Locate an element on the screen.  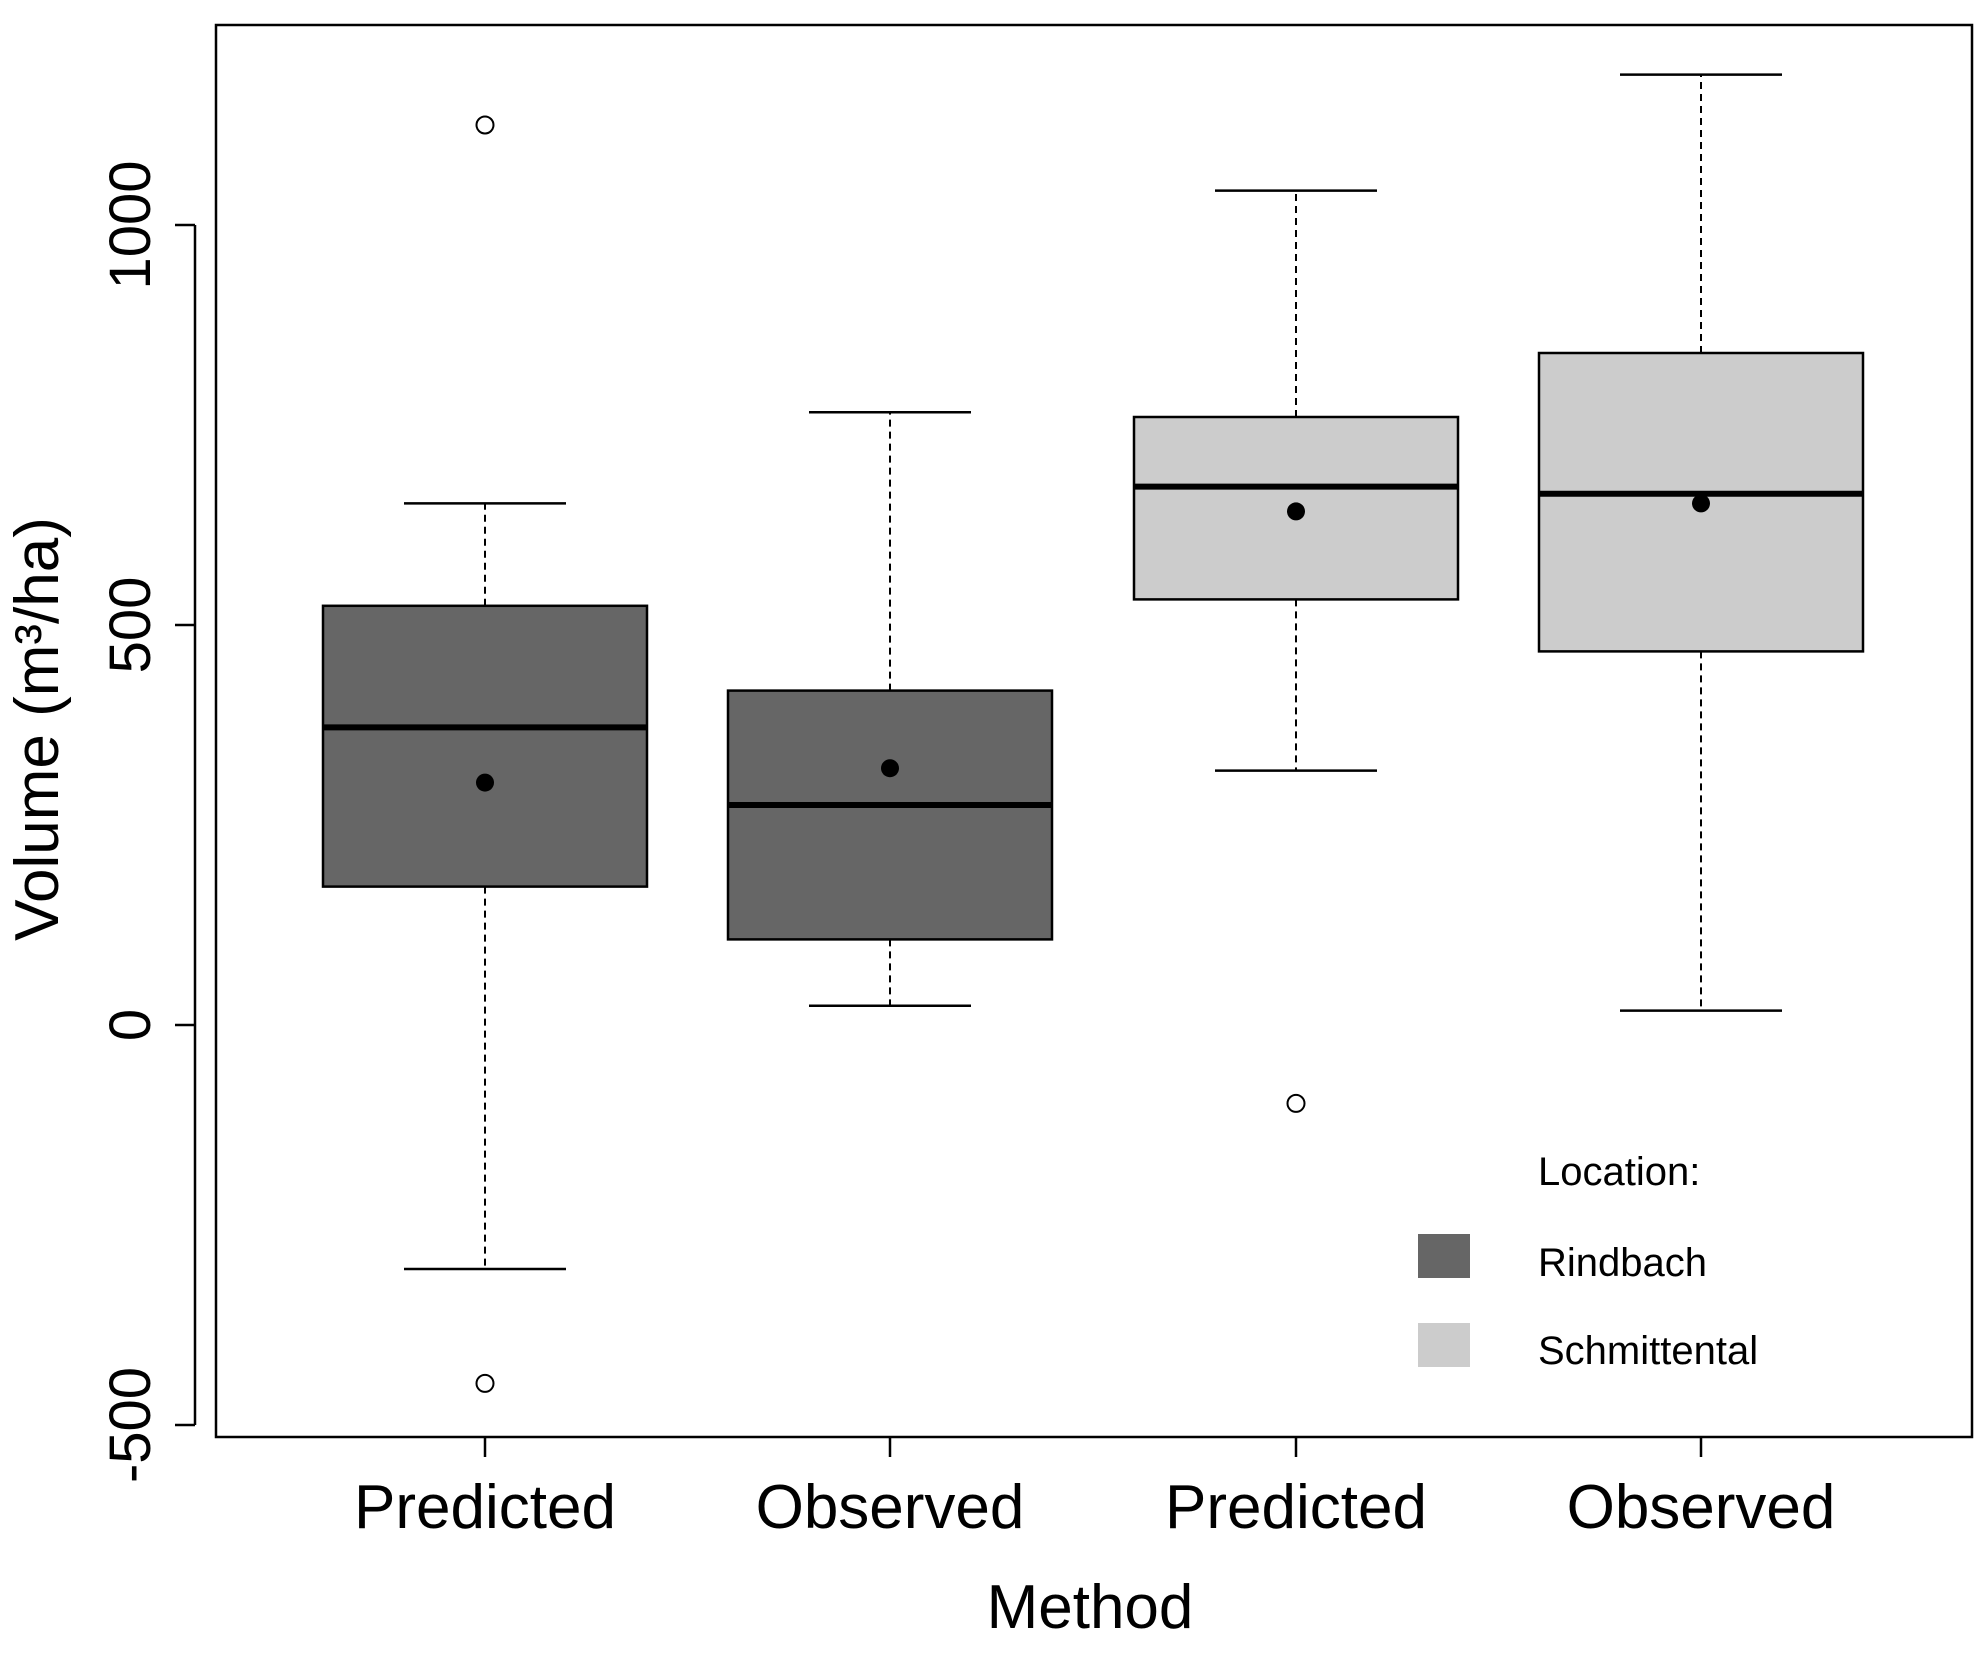
legend-swatch-schmittental is located at coordinates (1444, 1345).